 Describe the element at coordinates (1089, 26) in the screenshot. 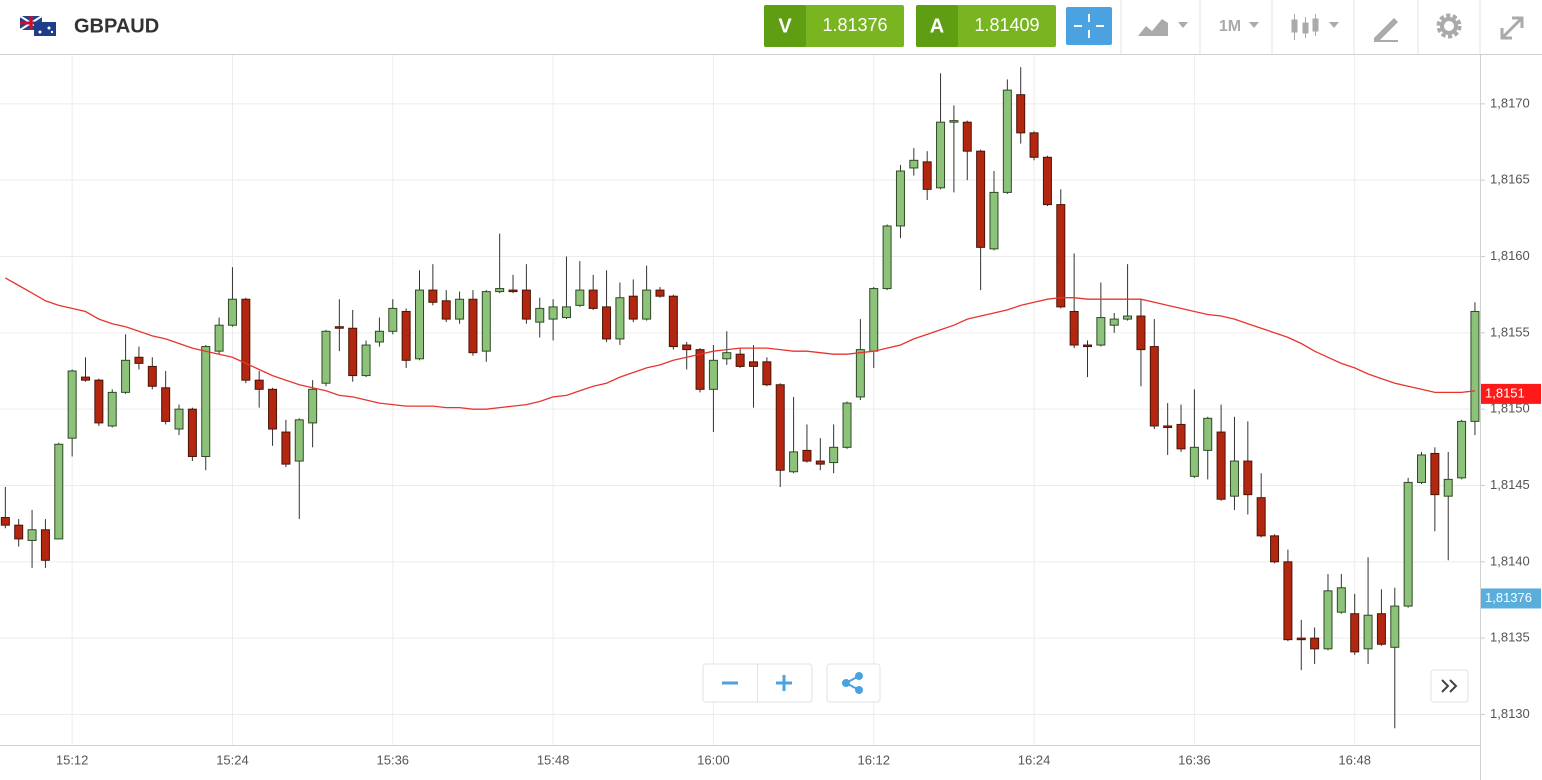

I see `crosshair-button` at that location.